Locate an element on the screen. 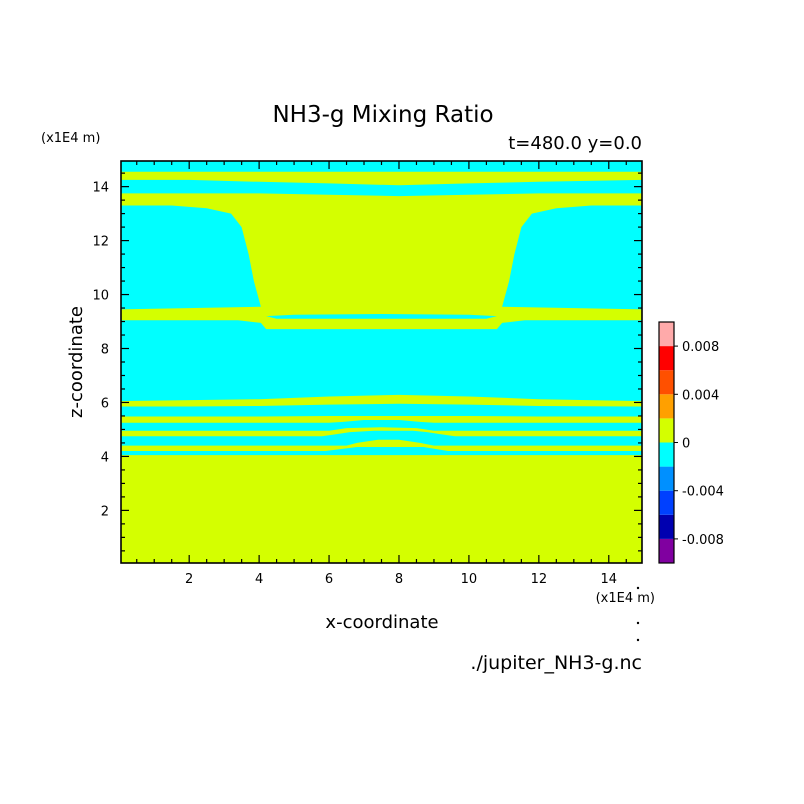 This screenshot has height=804, width=804. footer-filename: ./jupiter_NH3-g.nc is located at coordinates (556, 663).